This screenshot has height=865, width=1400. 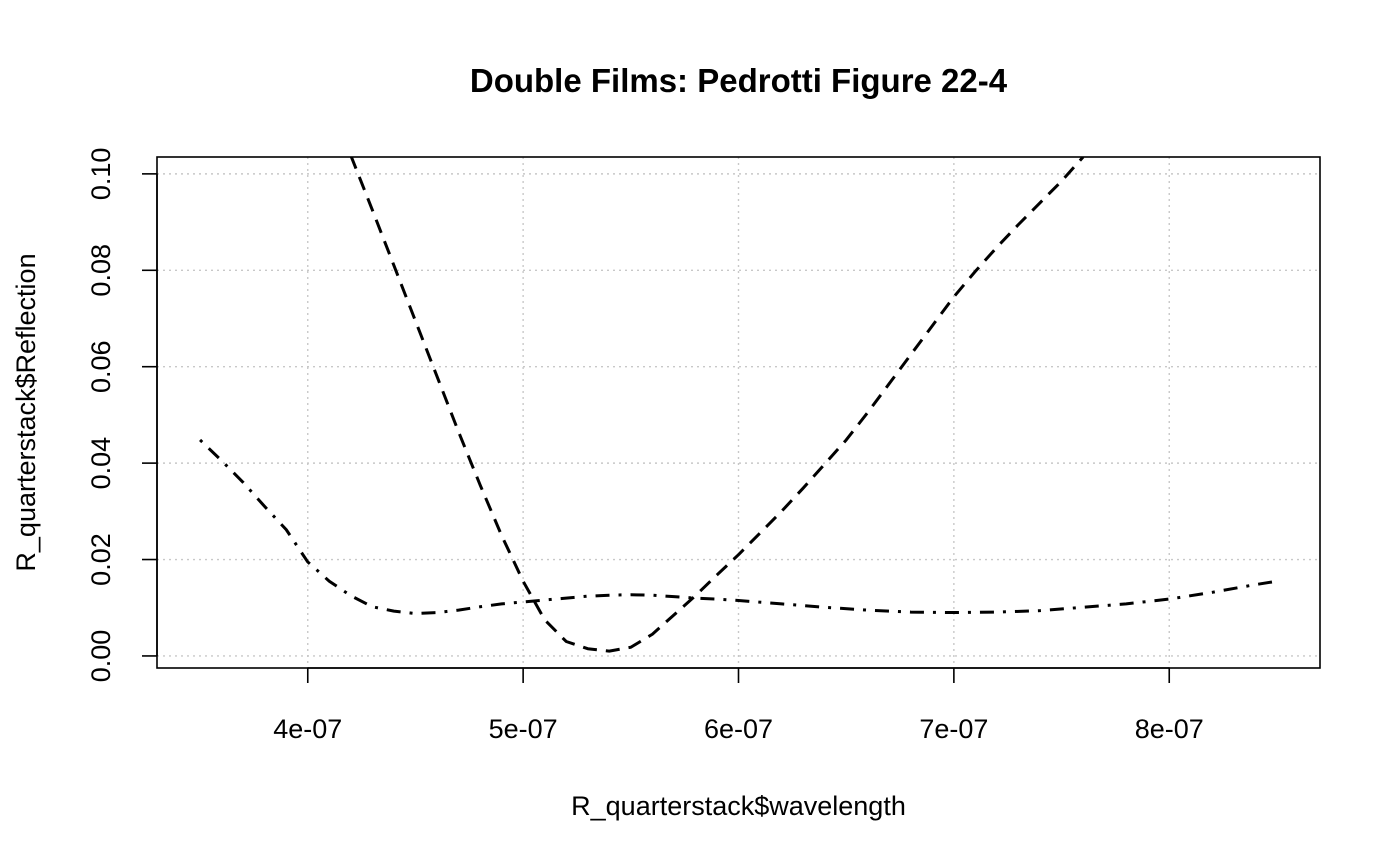 What do you see at coordinates (738, 806) in the screenshot?
I see `x-axis-label: R_quarterstack$wavelength` at bounding box center [738, 806].